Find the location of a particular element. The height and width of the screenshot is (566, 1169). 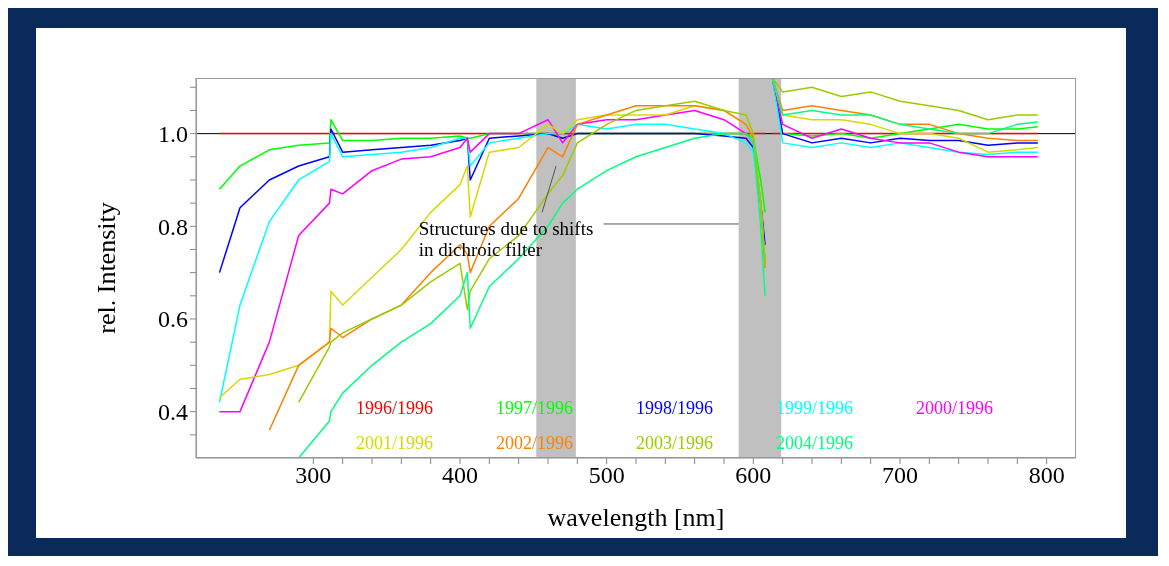

text: 2002/1996 is located at coordinates (535, 443).